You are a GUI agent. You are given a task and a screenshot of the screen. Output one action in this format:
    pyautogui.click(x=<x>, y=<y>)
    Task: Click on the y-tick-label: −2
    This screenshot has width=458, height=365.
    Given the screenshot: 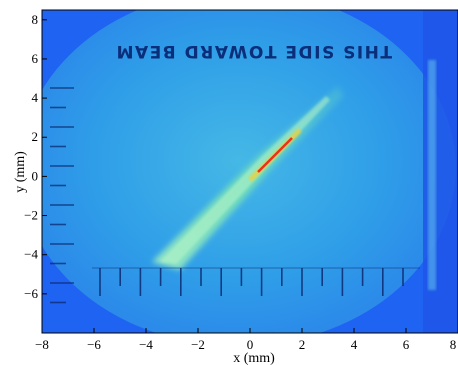 What is the action you would take?
    pyautogui.click(x=31, y=215)
    